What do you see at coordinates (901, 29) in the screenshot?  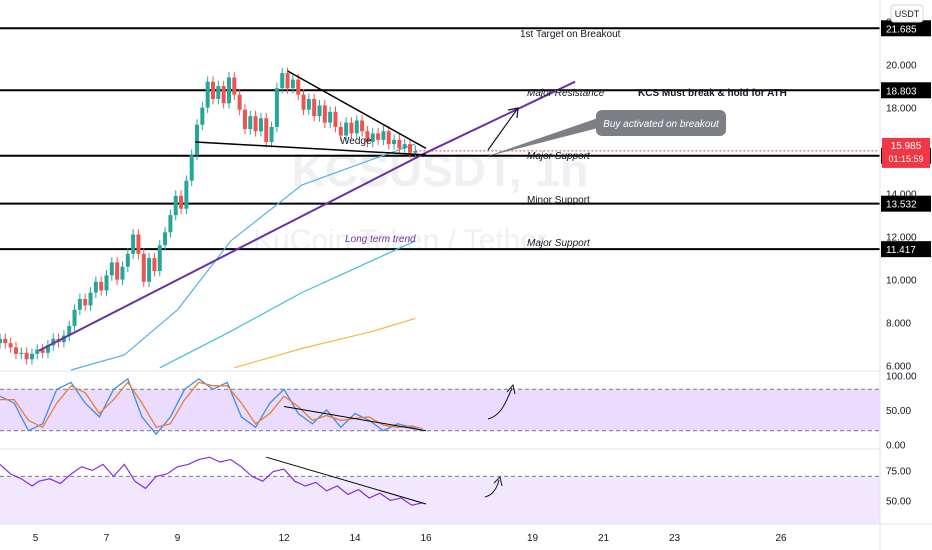 I see `level-label: 21.685` at bounding box center [901, 29].